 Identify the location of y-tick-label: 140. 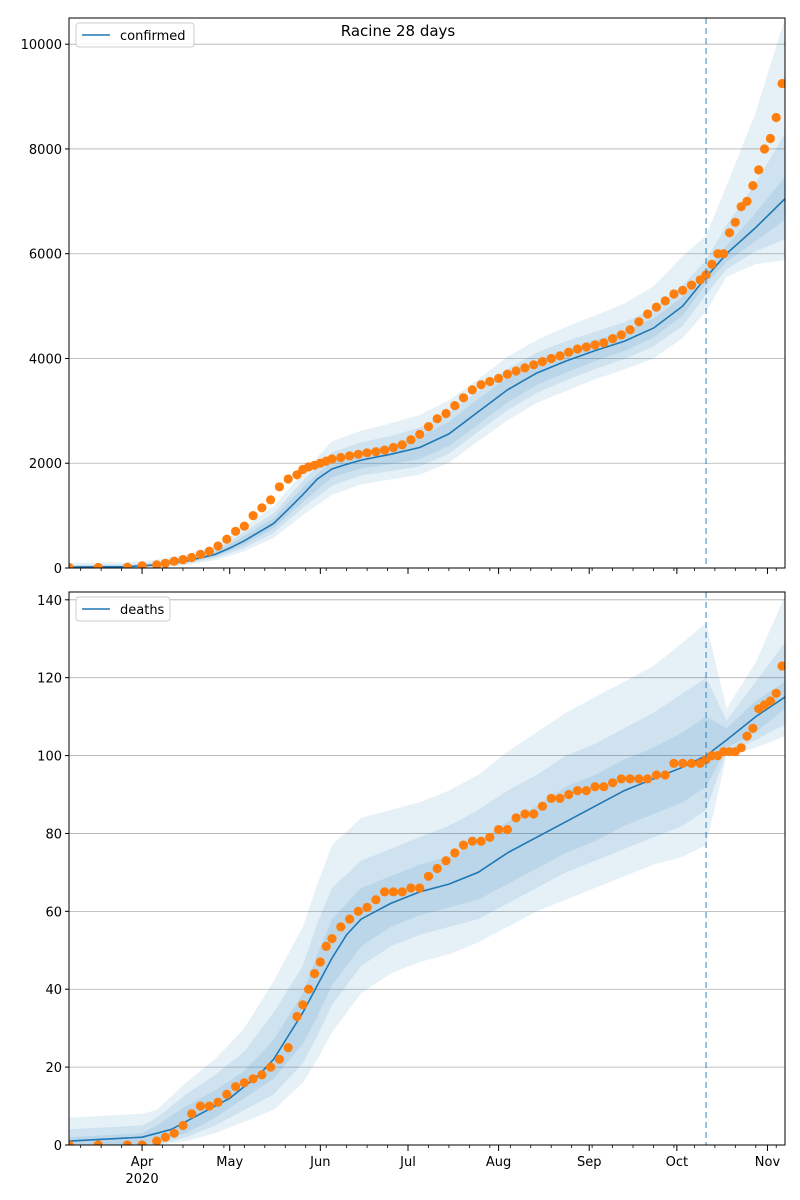
(49, 601).